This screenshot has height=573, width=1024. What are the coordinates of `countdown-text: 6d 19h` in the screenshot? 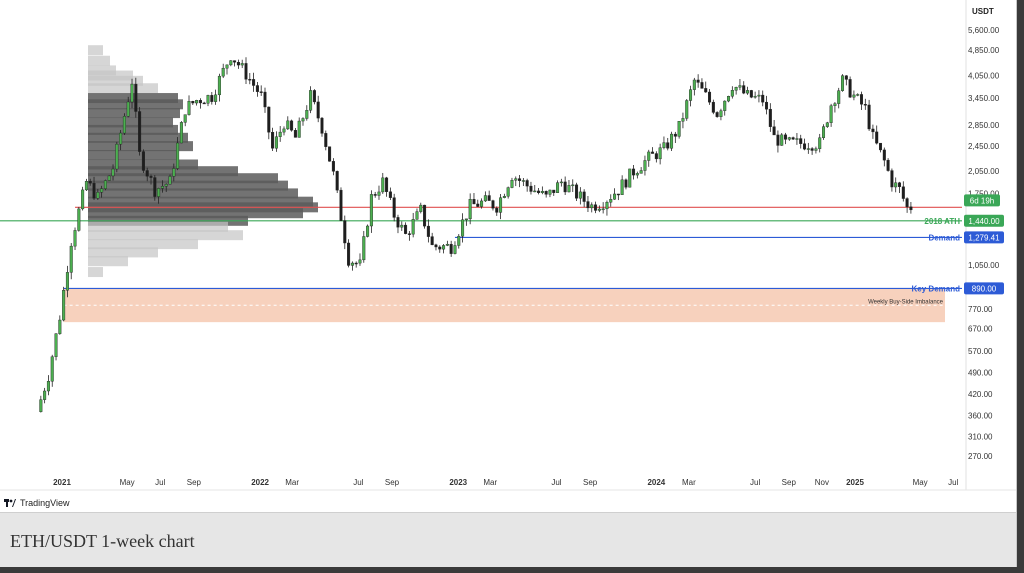 It's located at (982, 200).